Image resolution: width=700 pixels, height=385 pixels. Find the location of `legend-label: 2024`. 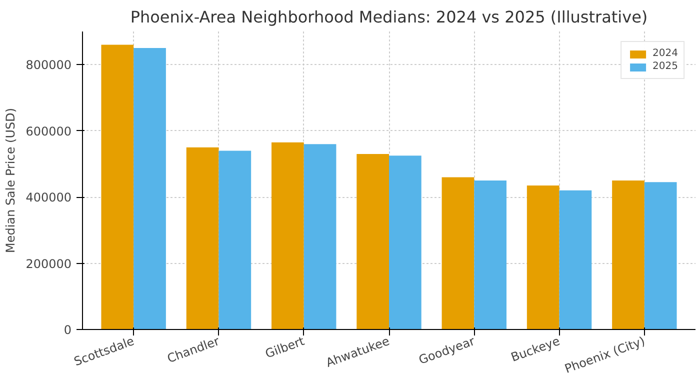

legend-label: 2024 is located at coordinates (665, 53).